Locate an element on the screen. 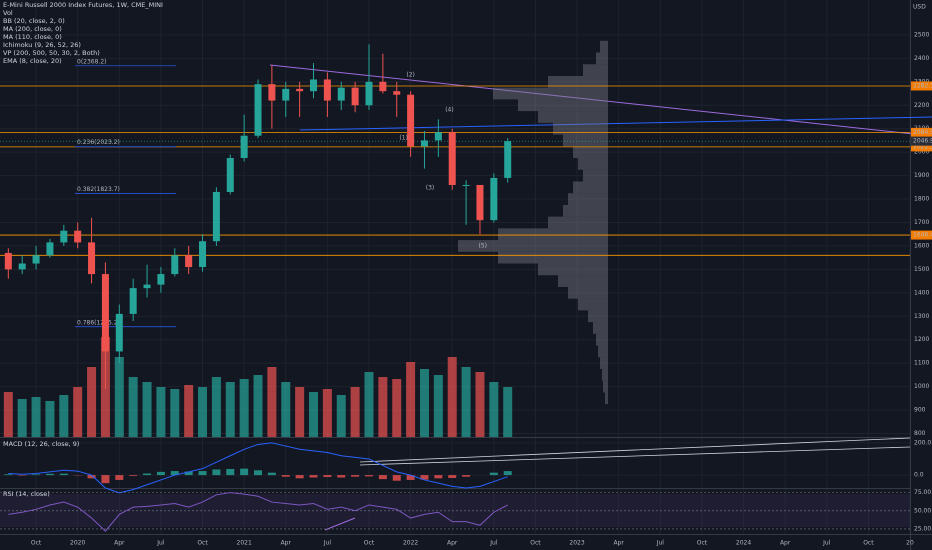  x-tick-label: 2020 is located at coordinates (77, 543).